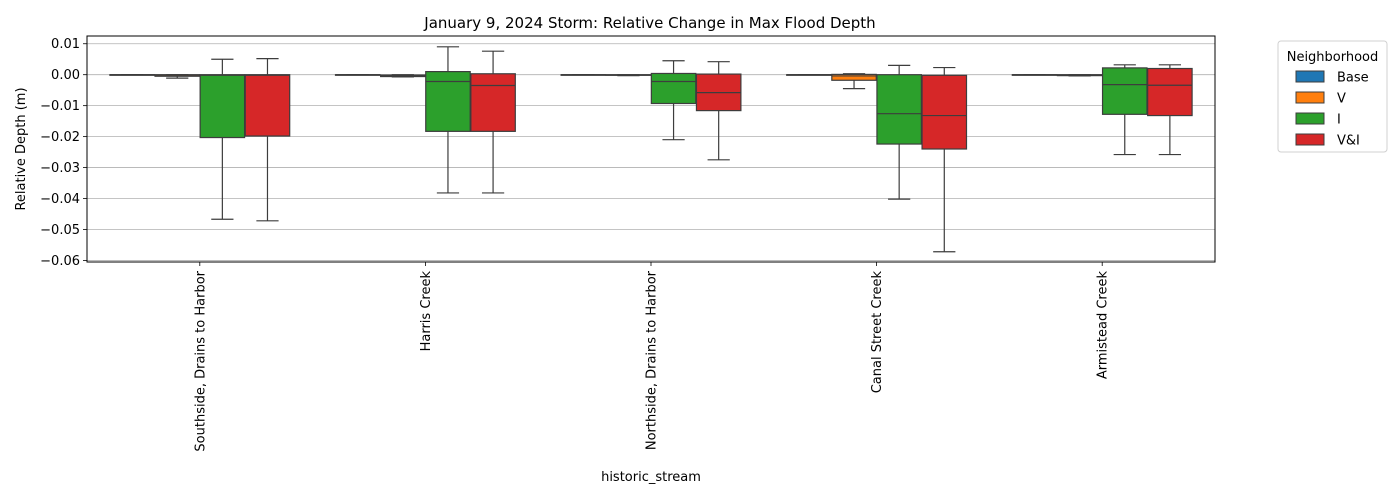 The height and width of the screenshot is (500, 1400). Describe the element at coordinates (877, 332) in the screenshot. I see `x-tick-label: Canal Street Creek` at that location.